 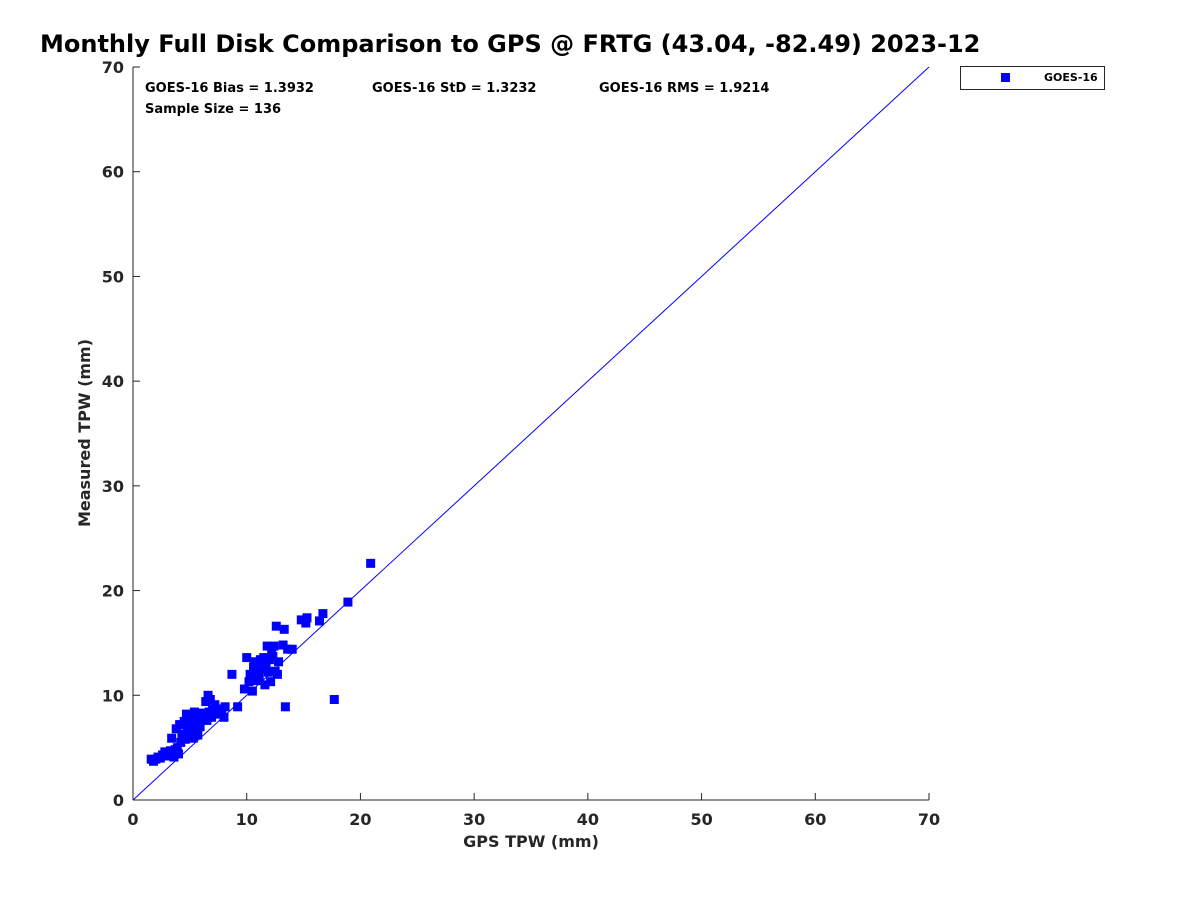 What do you see at coordinates (132, 819) in the screenshot?
I see `x-tick-label: 0` at bounding box center [132, 819].